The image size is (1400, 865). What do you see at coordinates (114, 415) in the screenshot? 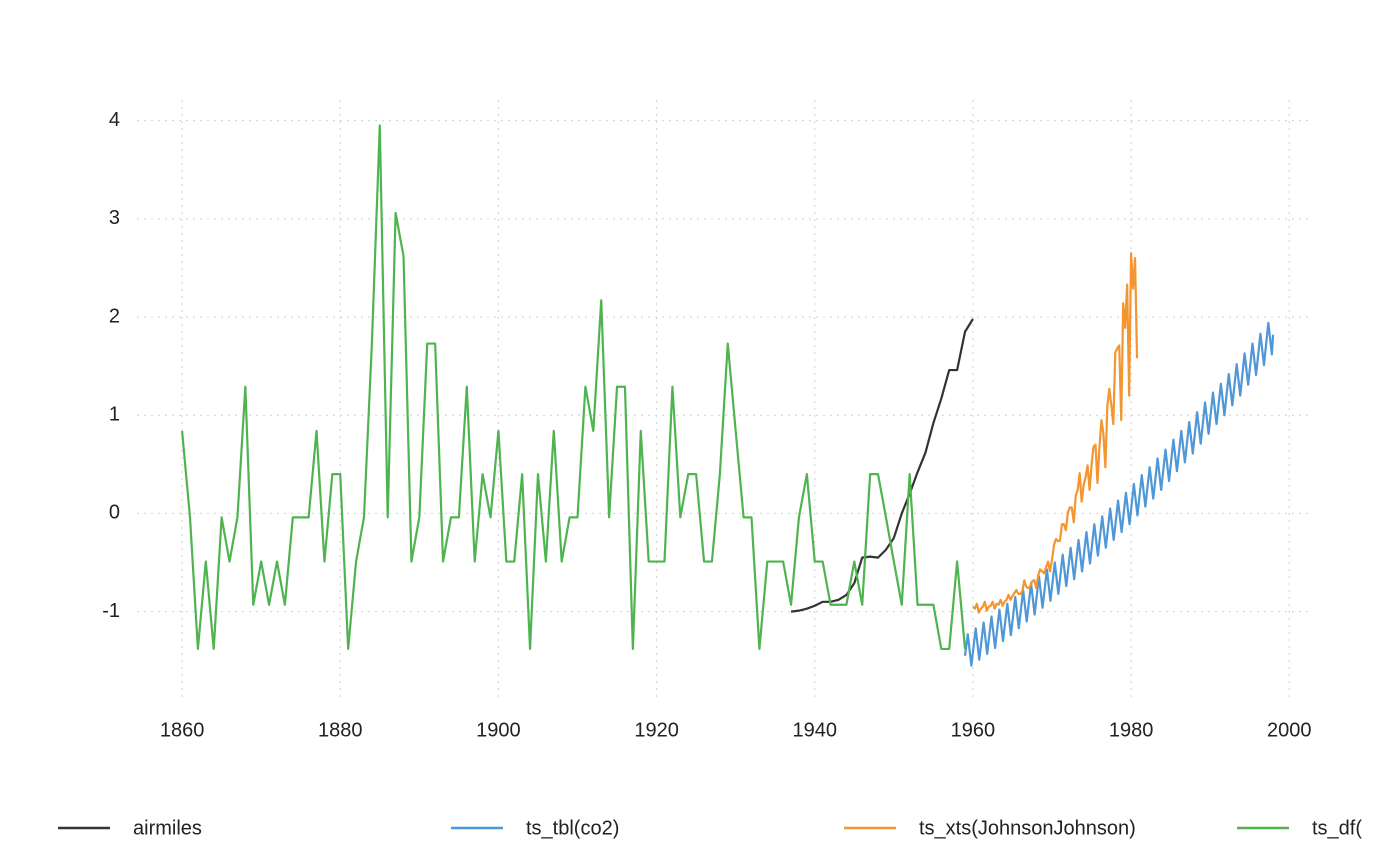
I see `y-tick-label: 1` at bounding box center [114, 415].